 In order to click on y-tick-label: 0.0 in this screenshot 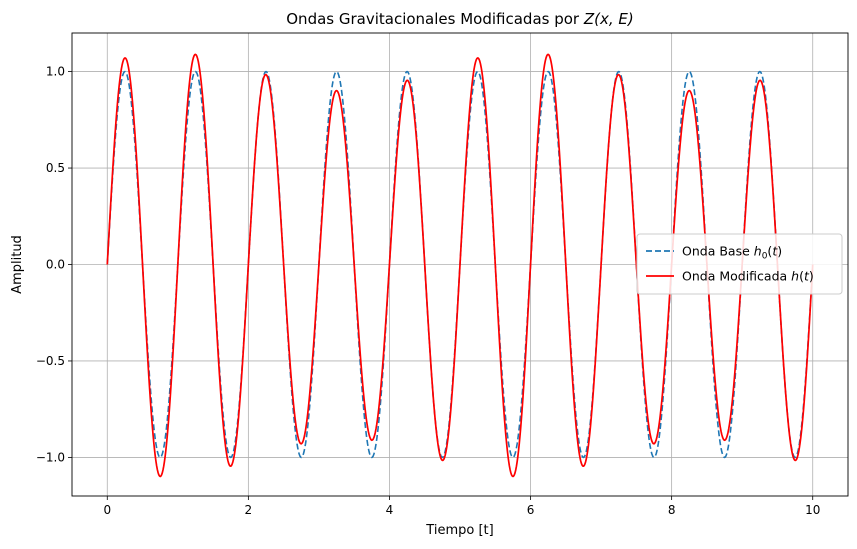, I will do `click(55, 265)`.